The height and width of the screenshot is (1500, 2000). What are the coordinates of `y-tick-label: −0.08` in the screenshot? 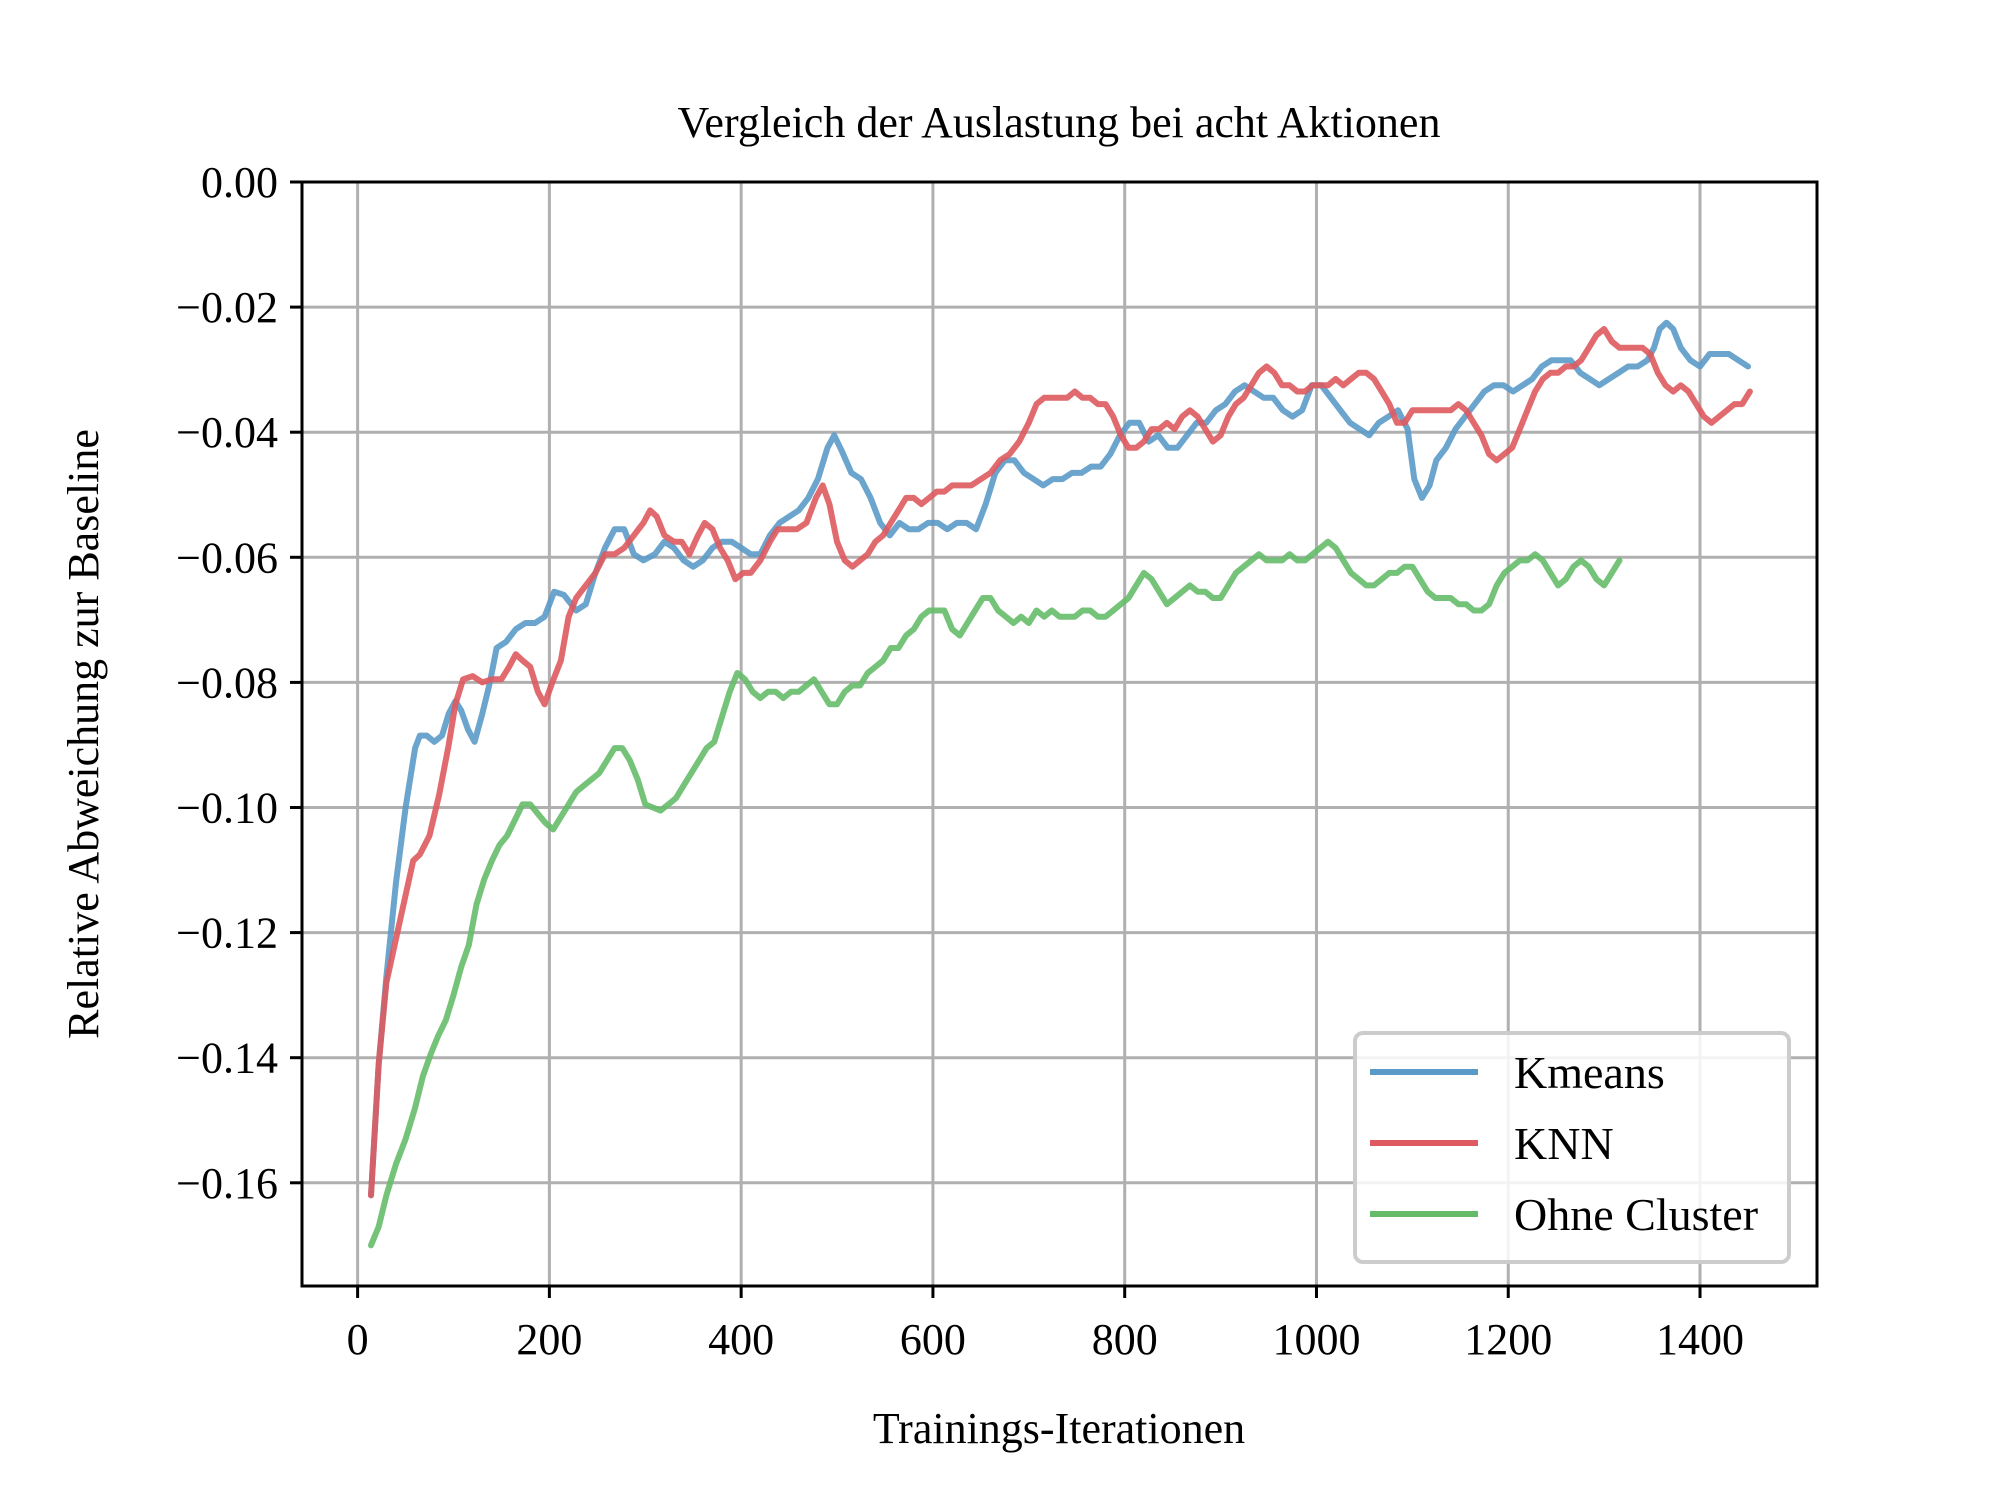 It's located at (227, 682).